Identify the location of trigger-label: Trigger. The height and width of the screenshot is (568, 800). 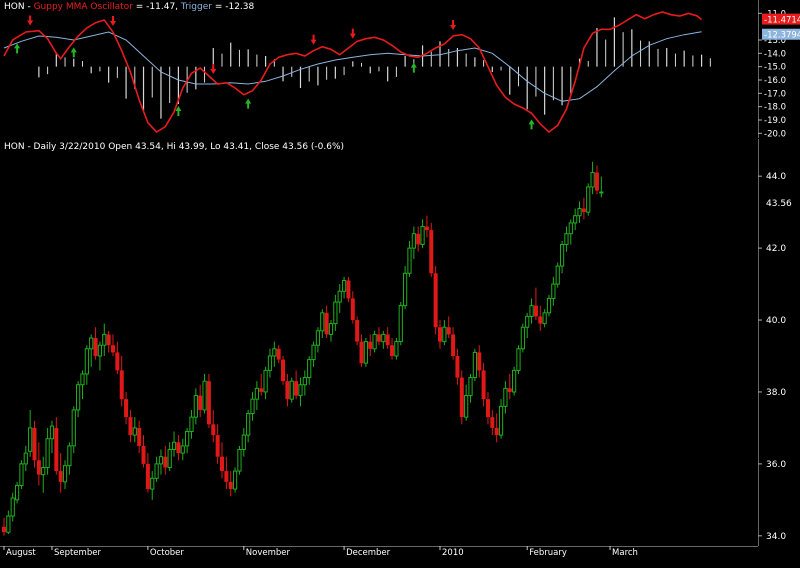
(196, 7).